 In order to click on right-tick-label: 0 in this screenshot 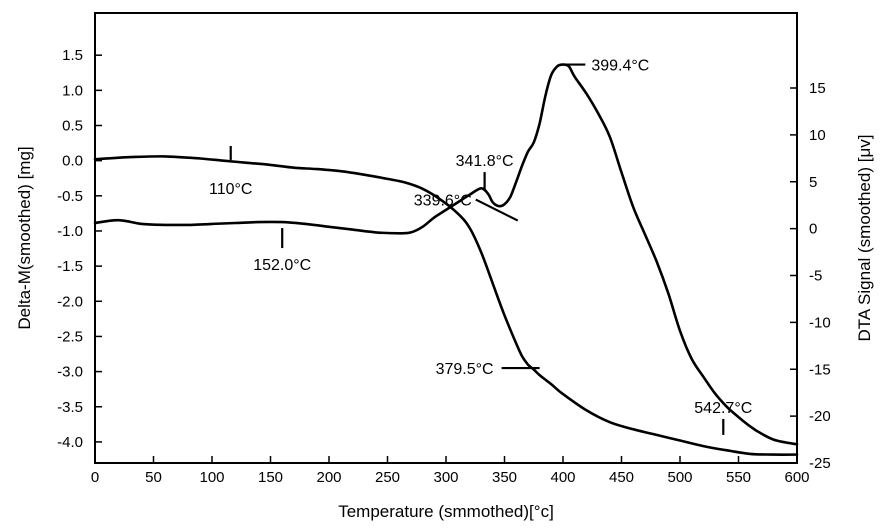, I will do `click(813, 229)`.